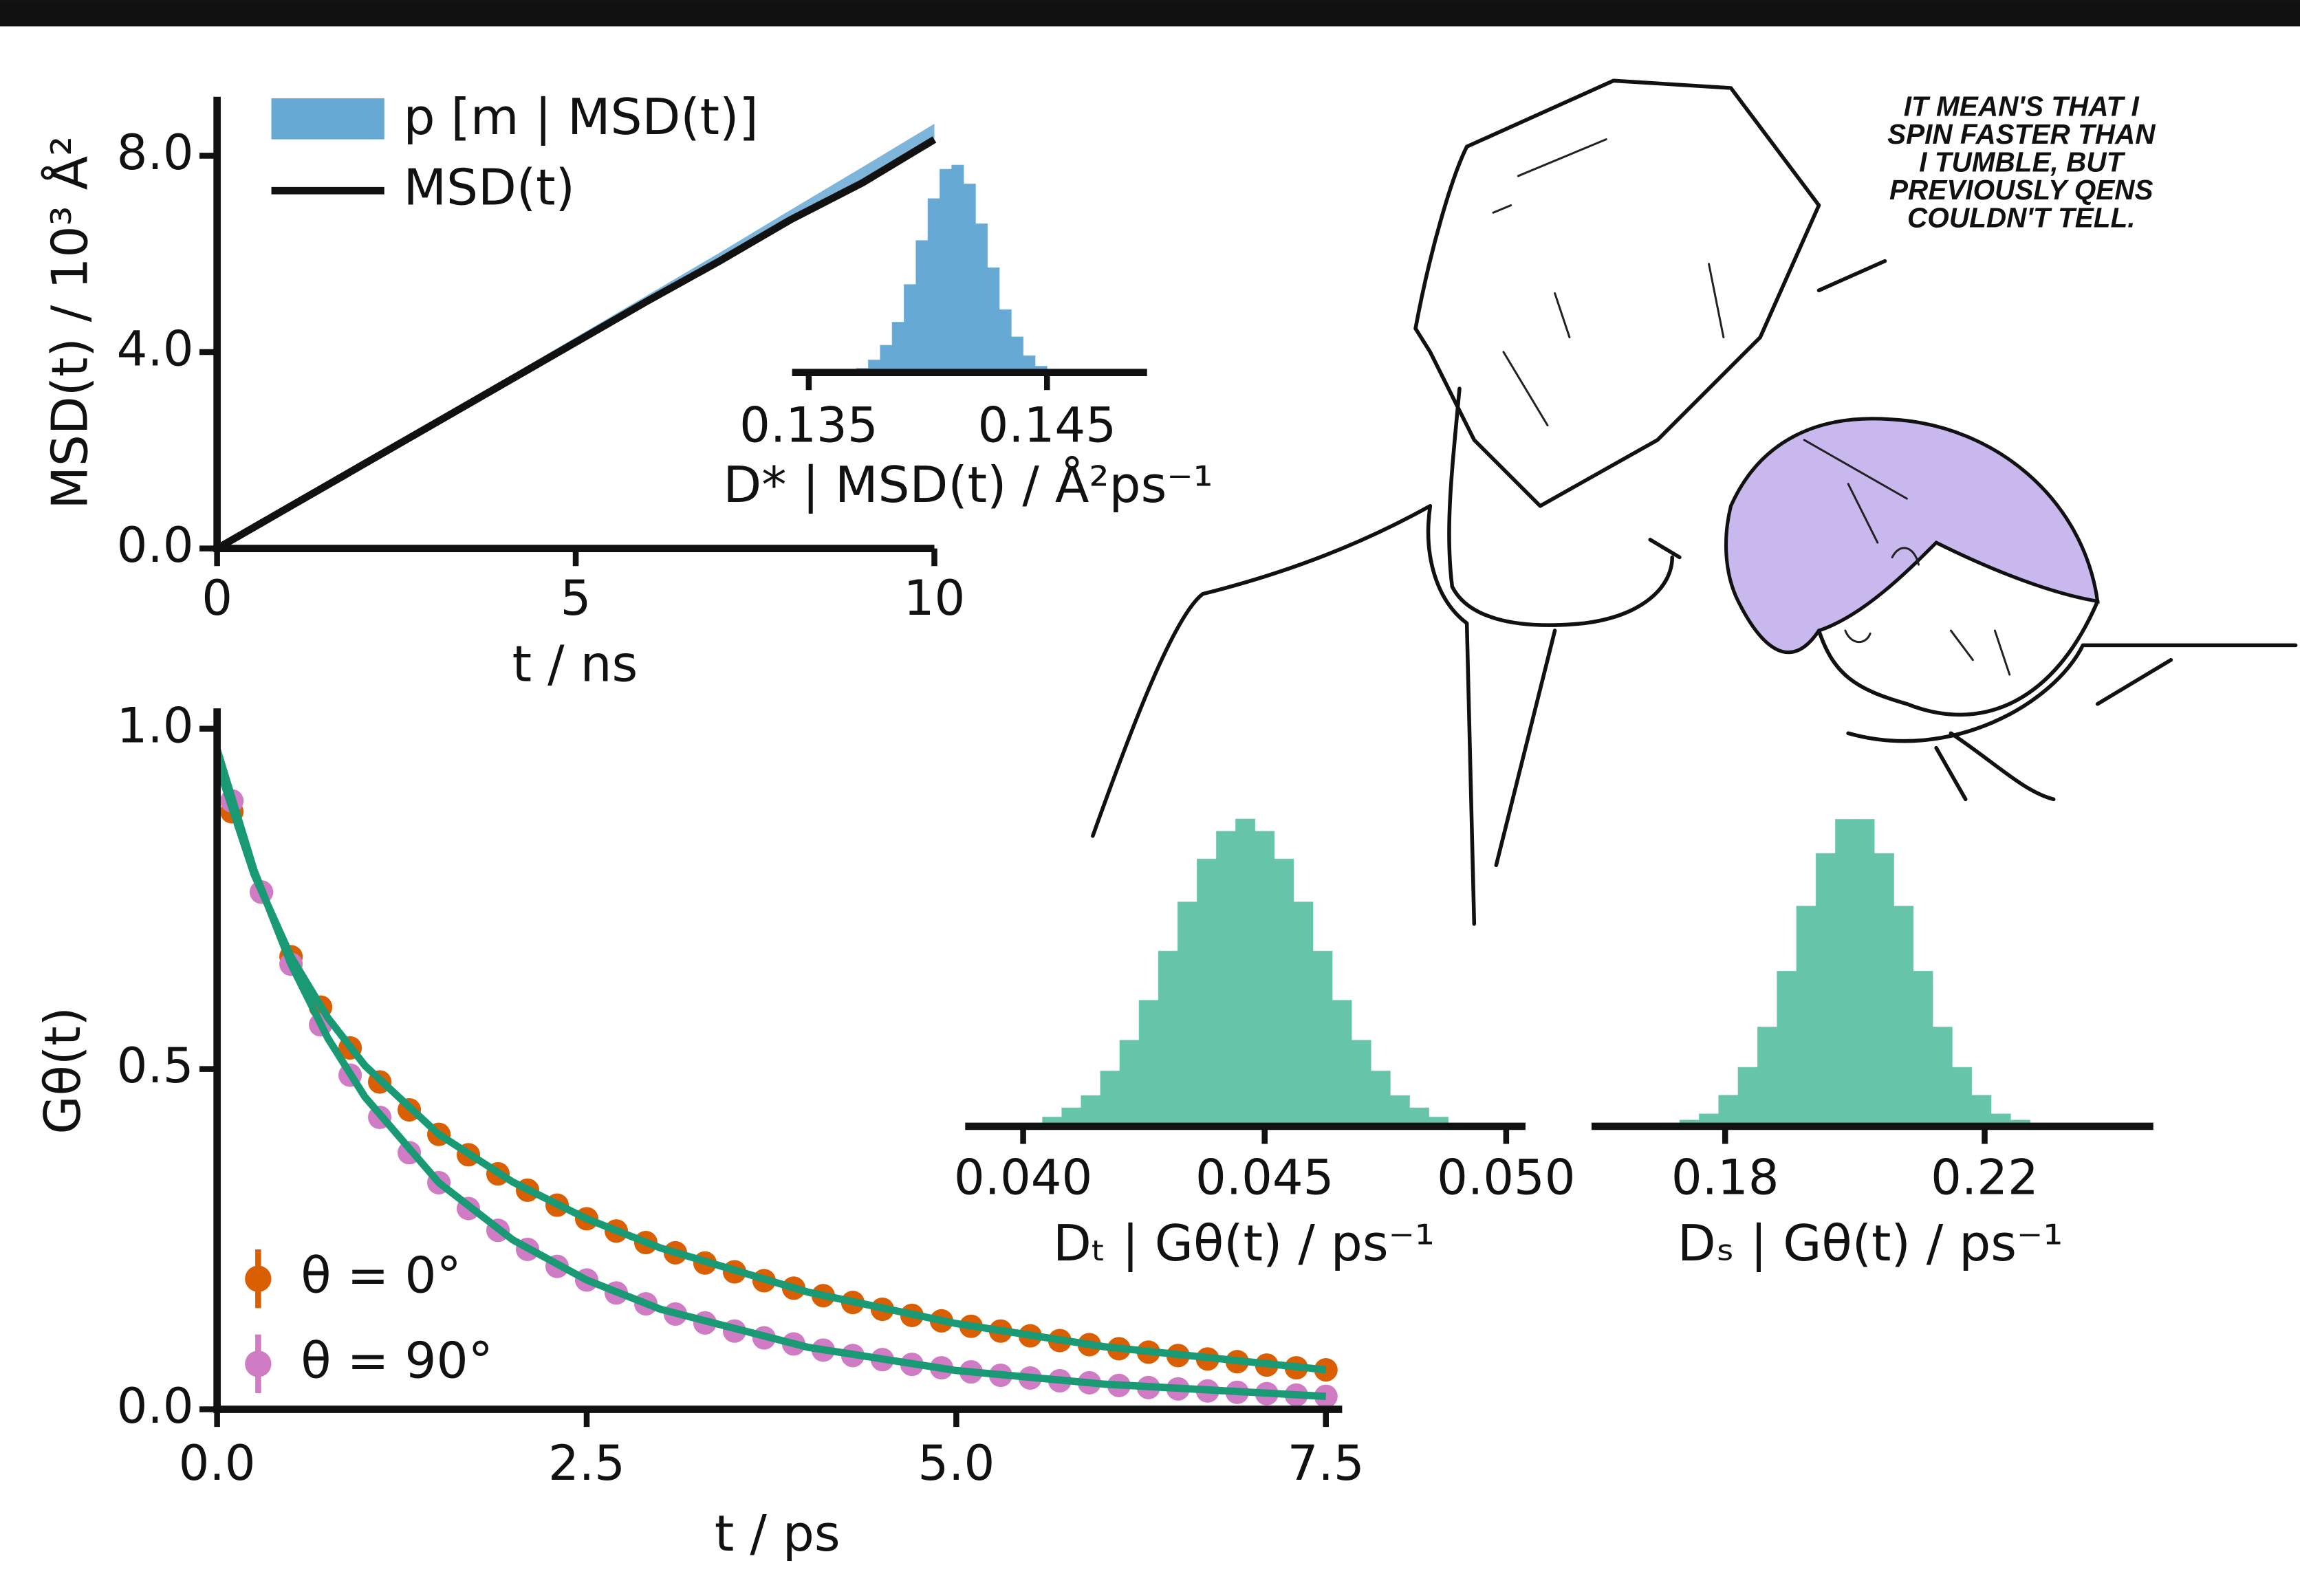 The width and height of the screenshot is (2300, 1596). Describe the element at coordinates (2022, 106) in the screenshot. I see `speech-line: IT MEAN'S THAT I` at that location.